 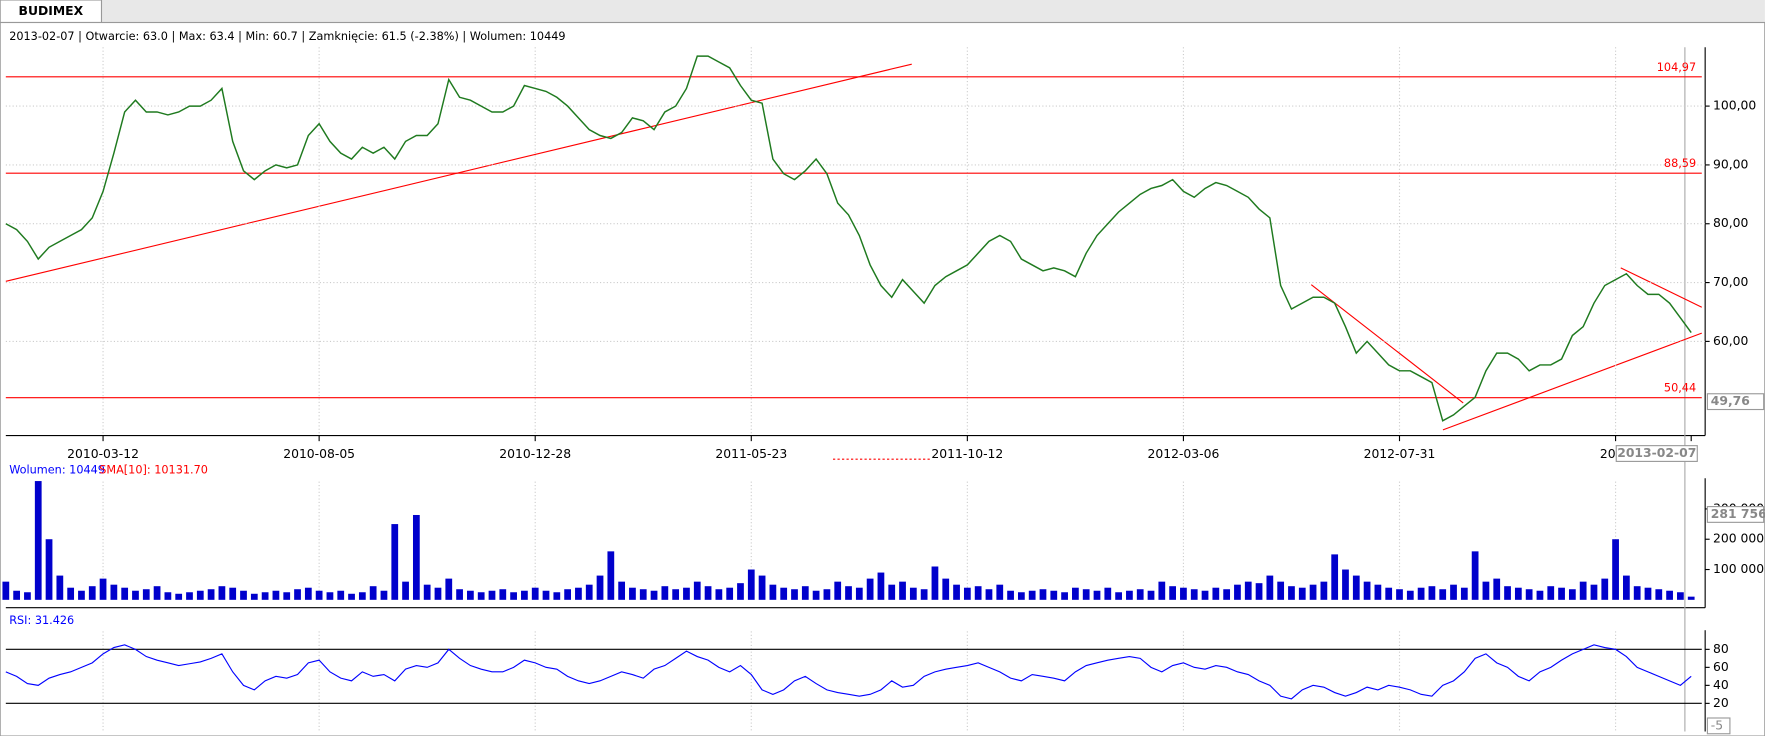 What do you see at coordinates (51, 11) in the screenshot?
I see `tab-label: BUDIMEX` at bounding box center [51, 11].